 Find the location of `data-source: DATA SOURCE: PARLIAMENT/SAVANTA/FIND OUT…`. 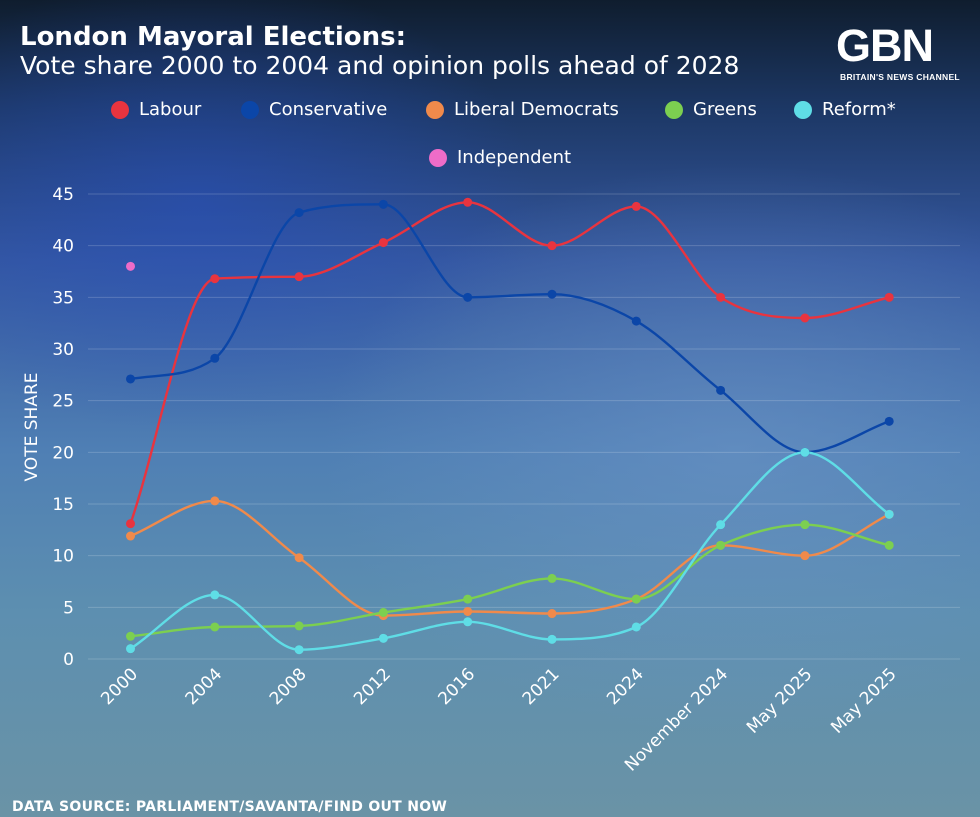

data-source: DATA SOURCE: PARLIAMENT/SAVANTA/FIND OUT… is located at coordinates (230, 807).